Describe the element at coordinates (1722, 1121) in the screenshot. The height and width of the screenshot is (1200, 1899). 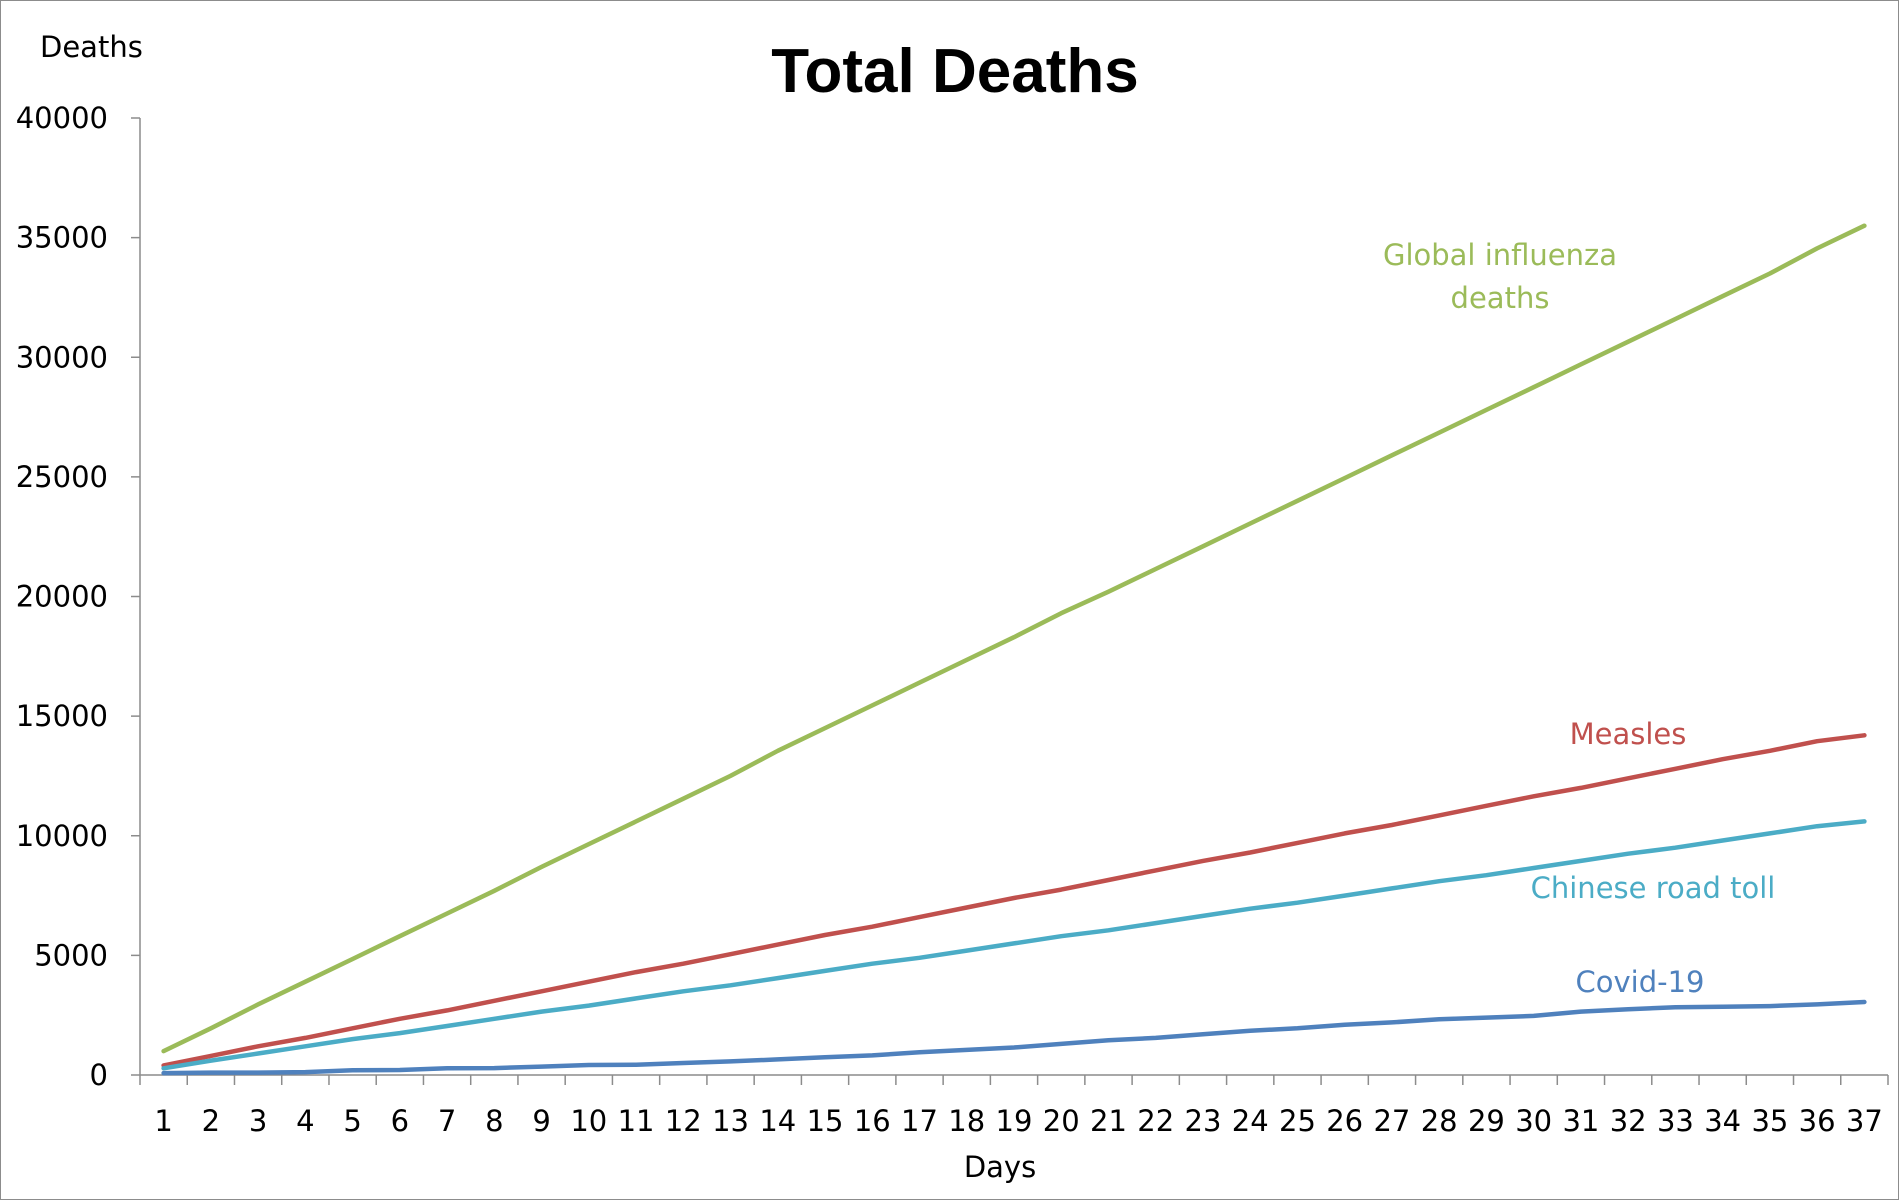
I see `x-tick-label: 34` at that location.